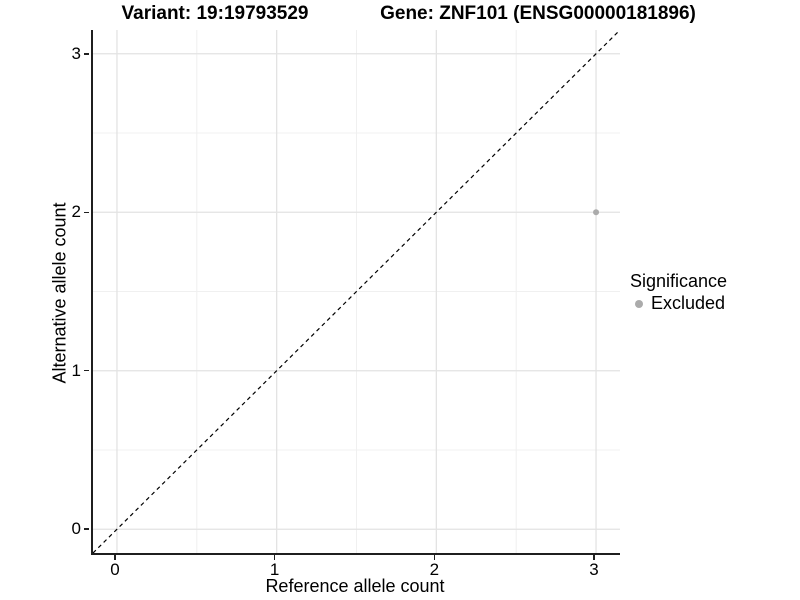 This screenshot has width=800, height=600. I want to click on legend: Significance Excluded, so click(678, 292).